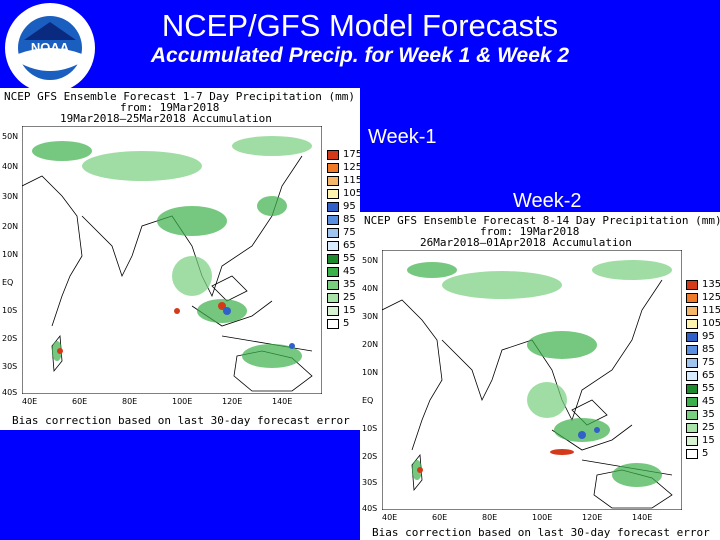 The height and width of the screenshot is (540, 720). Describe the element at coordinates (370, 372) in the screenshot. I see `week2-lat-label: 10N` at that location.